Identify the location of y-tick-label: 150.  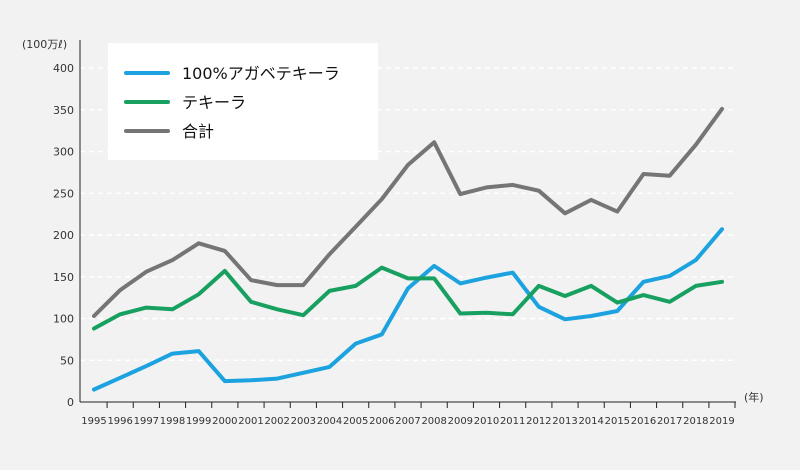
(63, 277).